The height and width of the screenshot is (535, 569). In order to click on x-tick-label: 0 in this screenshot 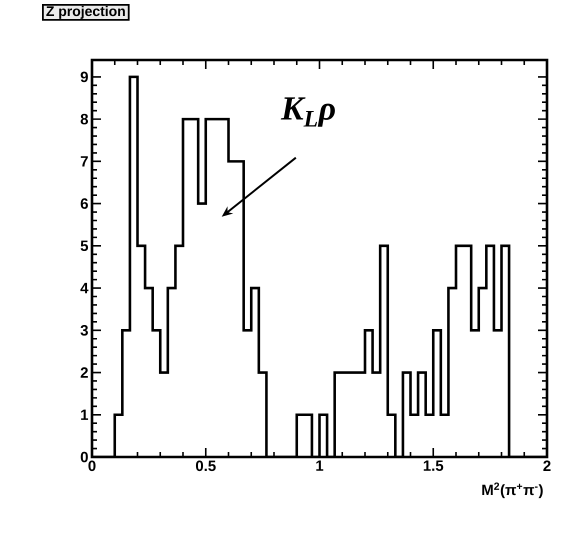, I will do `click(92, 466)`.